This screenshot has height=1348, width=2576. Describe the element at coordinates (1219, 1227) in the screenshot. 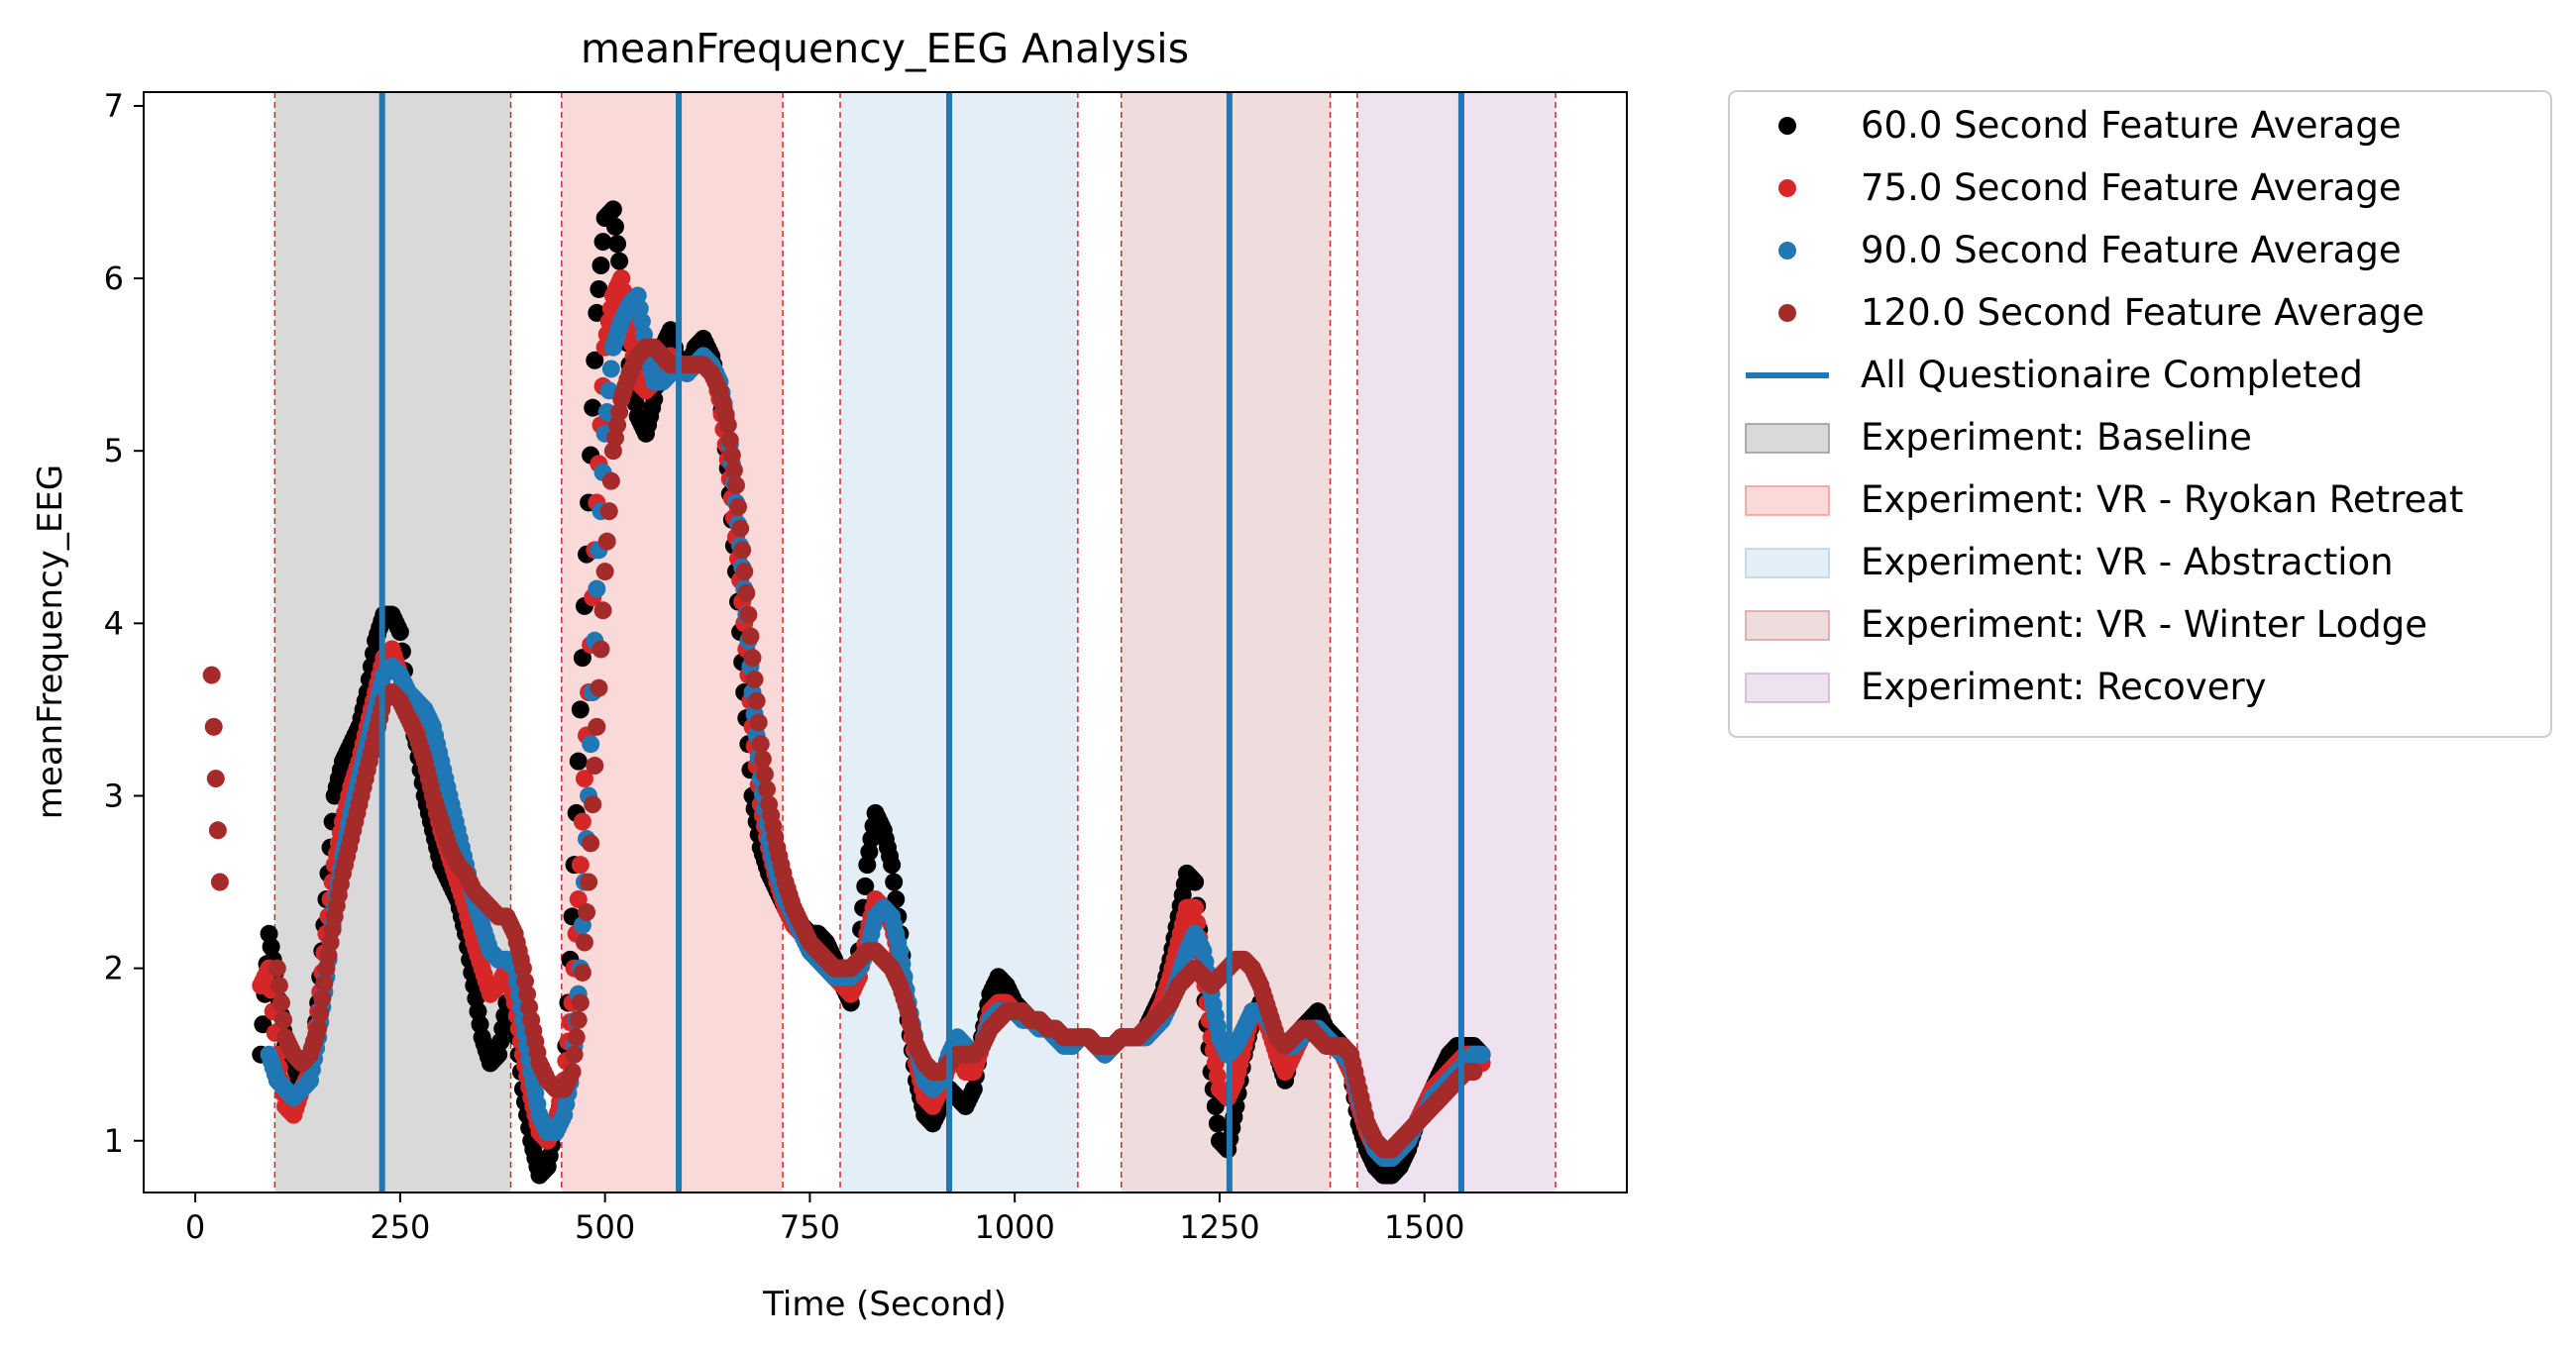

I see `x-tick-label: 1250` at that location.